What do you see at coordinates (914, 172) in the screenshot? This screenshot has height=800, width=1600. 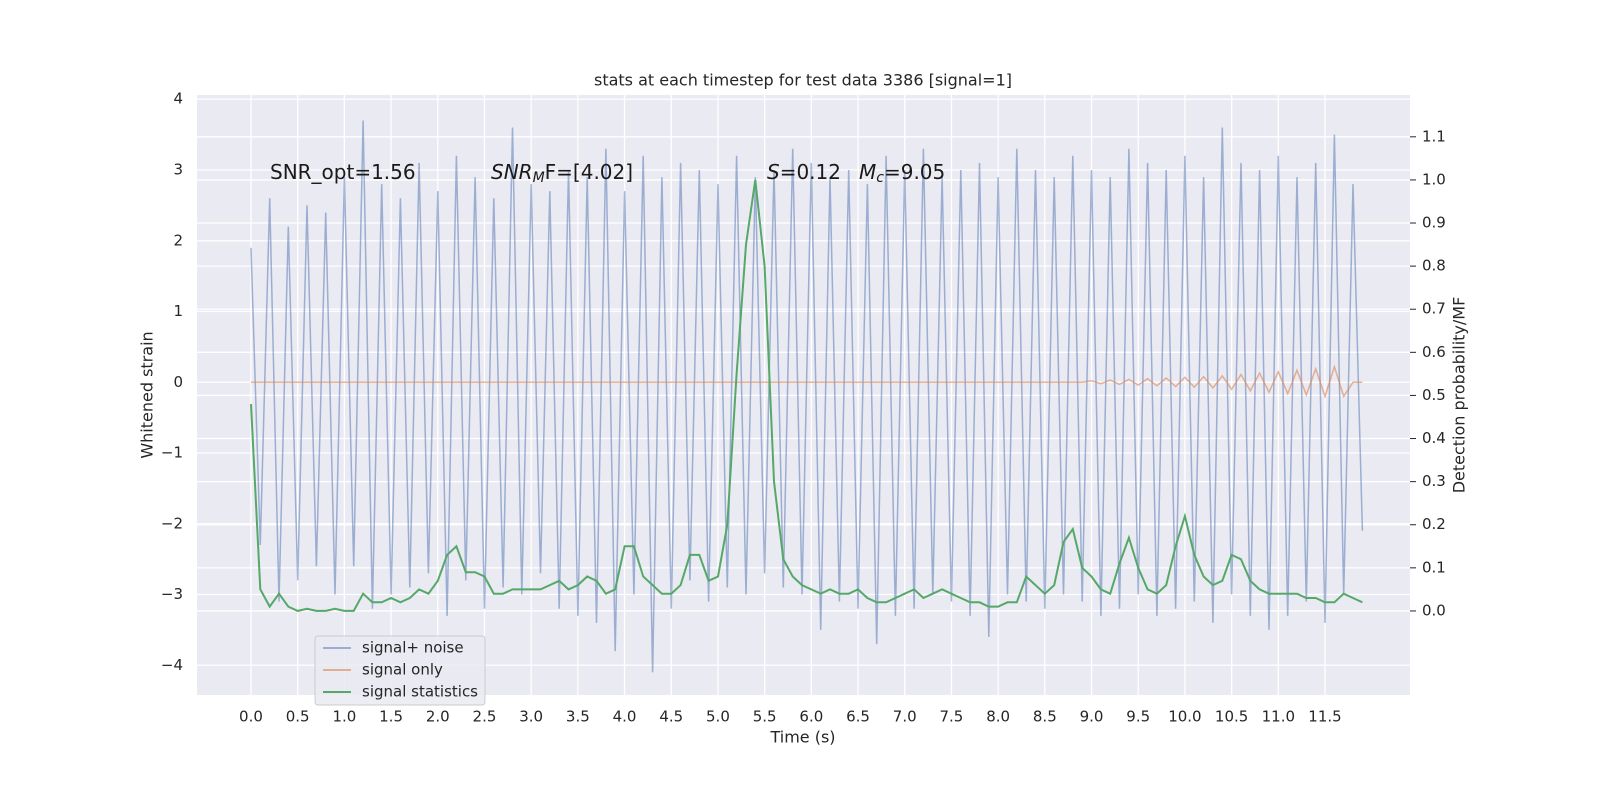 I see `annotation-tail: =9.05` at bounding box center [914, 172].